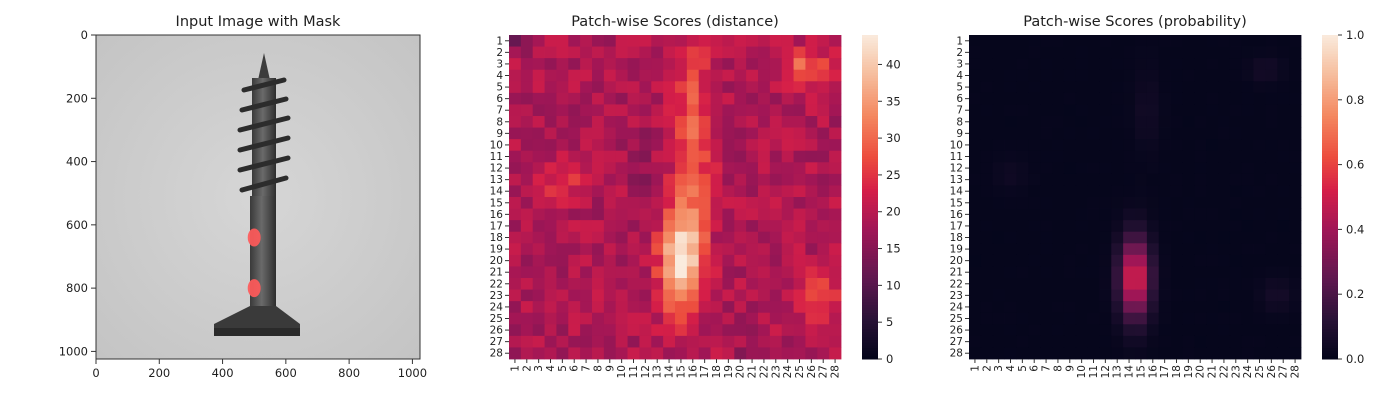 Image resolution: width=1400 pixels, height=400 pixels. I want to click on heatmap-y-tick-label: 4, so click(959, 76).